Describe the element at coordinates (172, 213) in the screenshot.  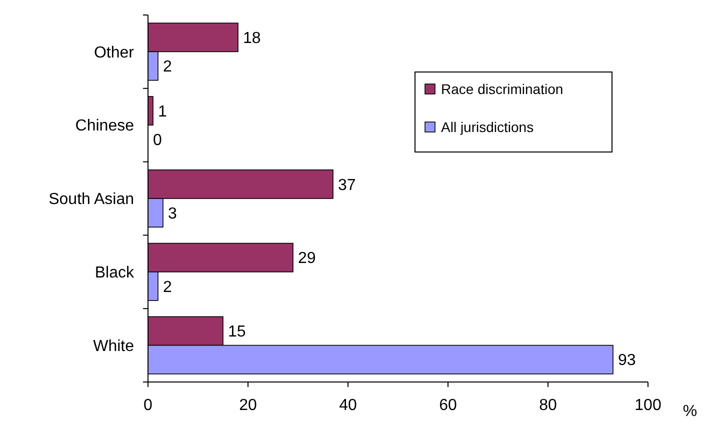
I see `data-label: 3` at that location.